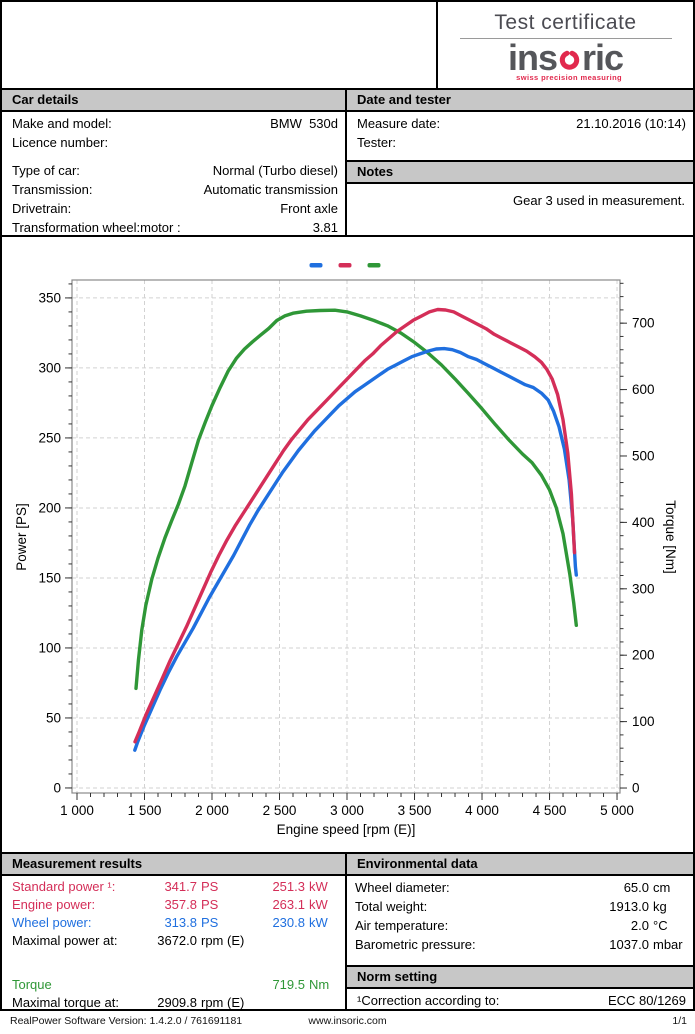 Image resolution: width=695 pixels, height=1034 pixels. What do you see at coordinates (65, 940) in the screenshot?
I see `row-label: Maximal power at:` at bounding box center [65, 940].